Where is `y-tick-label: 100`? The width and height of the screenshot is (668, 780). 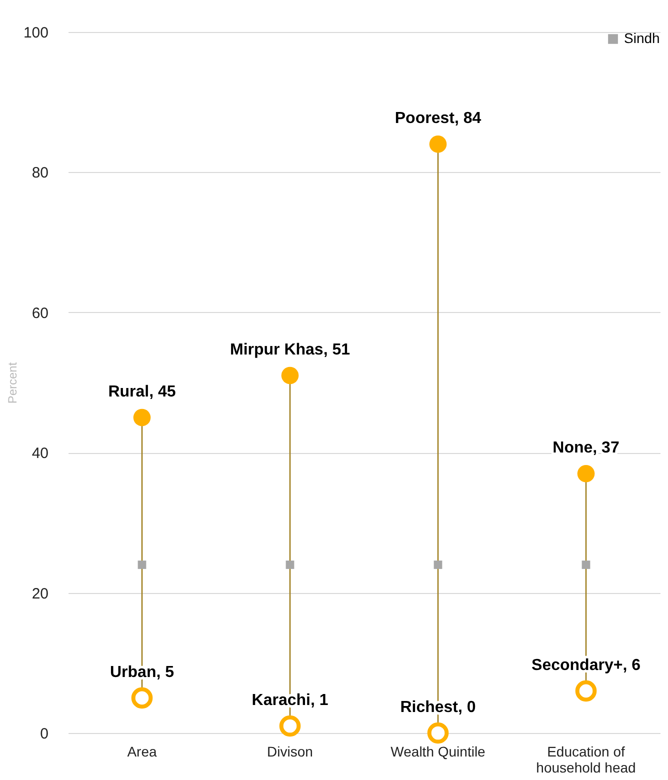 y-tick-label: 100 is located at coordinates (35, 33).